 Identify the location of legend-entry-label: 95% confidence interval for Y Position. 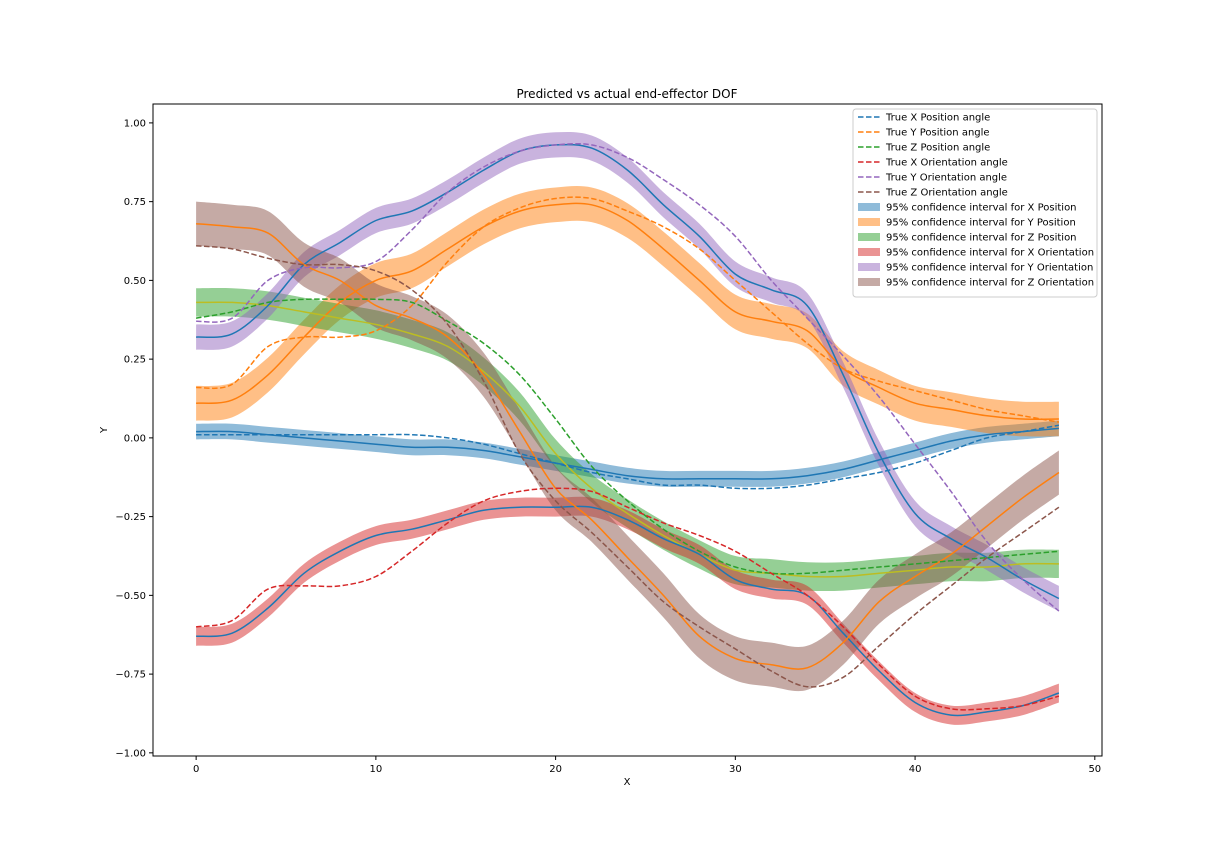
(981, 223).